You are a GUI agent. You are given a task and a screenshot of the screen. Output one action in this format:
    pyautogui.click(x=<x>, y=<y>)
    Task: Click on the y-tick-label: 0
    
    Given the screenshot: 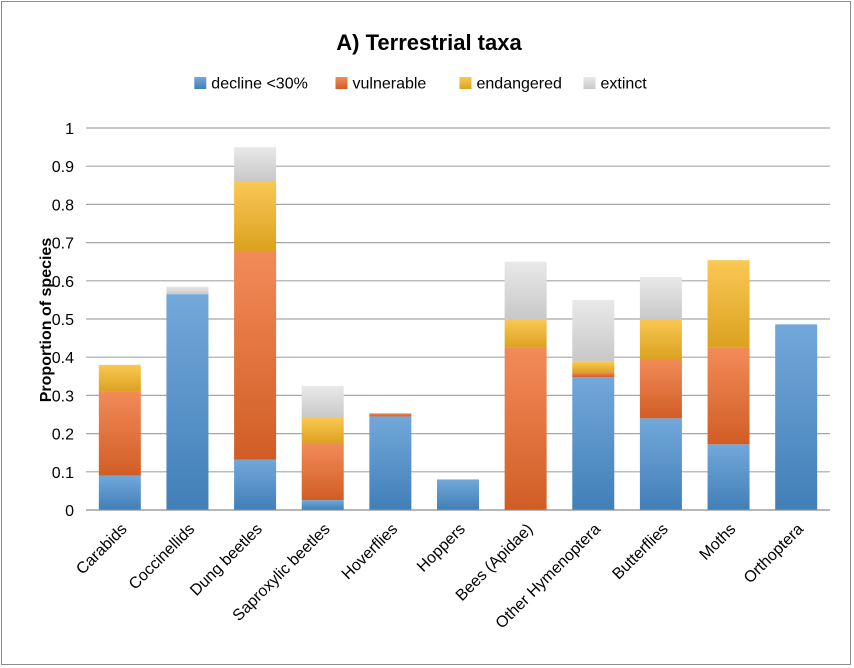 What is the action you would take?
    pyautogui.click(x=69, y=511)
    